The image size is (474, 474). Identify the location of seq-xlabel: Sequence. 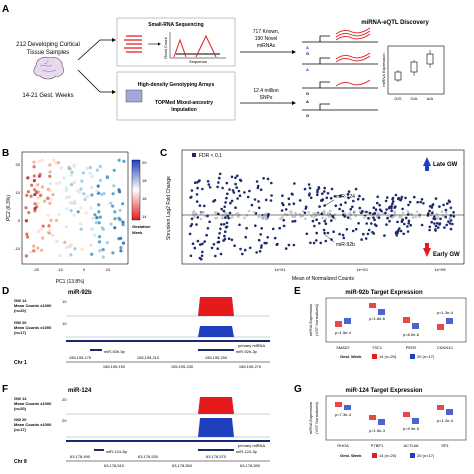
(198, 61).